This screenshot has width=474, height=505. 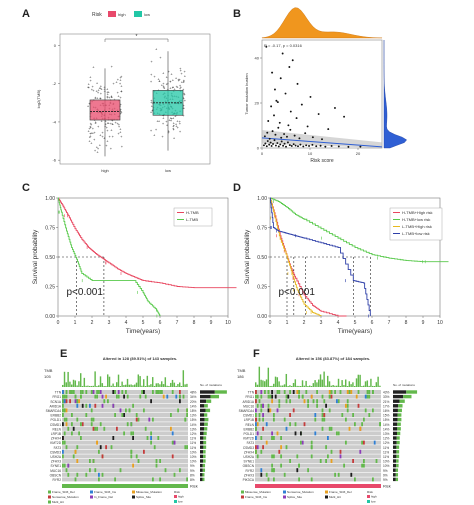 I want to click on y-tick-label: -2, so click(x=54, y=83).